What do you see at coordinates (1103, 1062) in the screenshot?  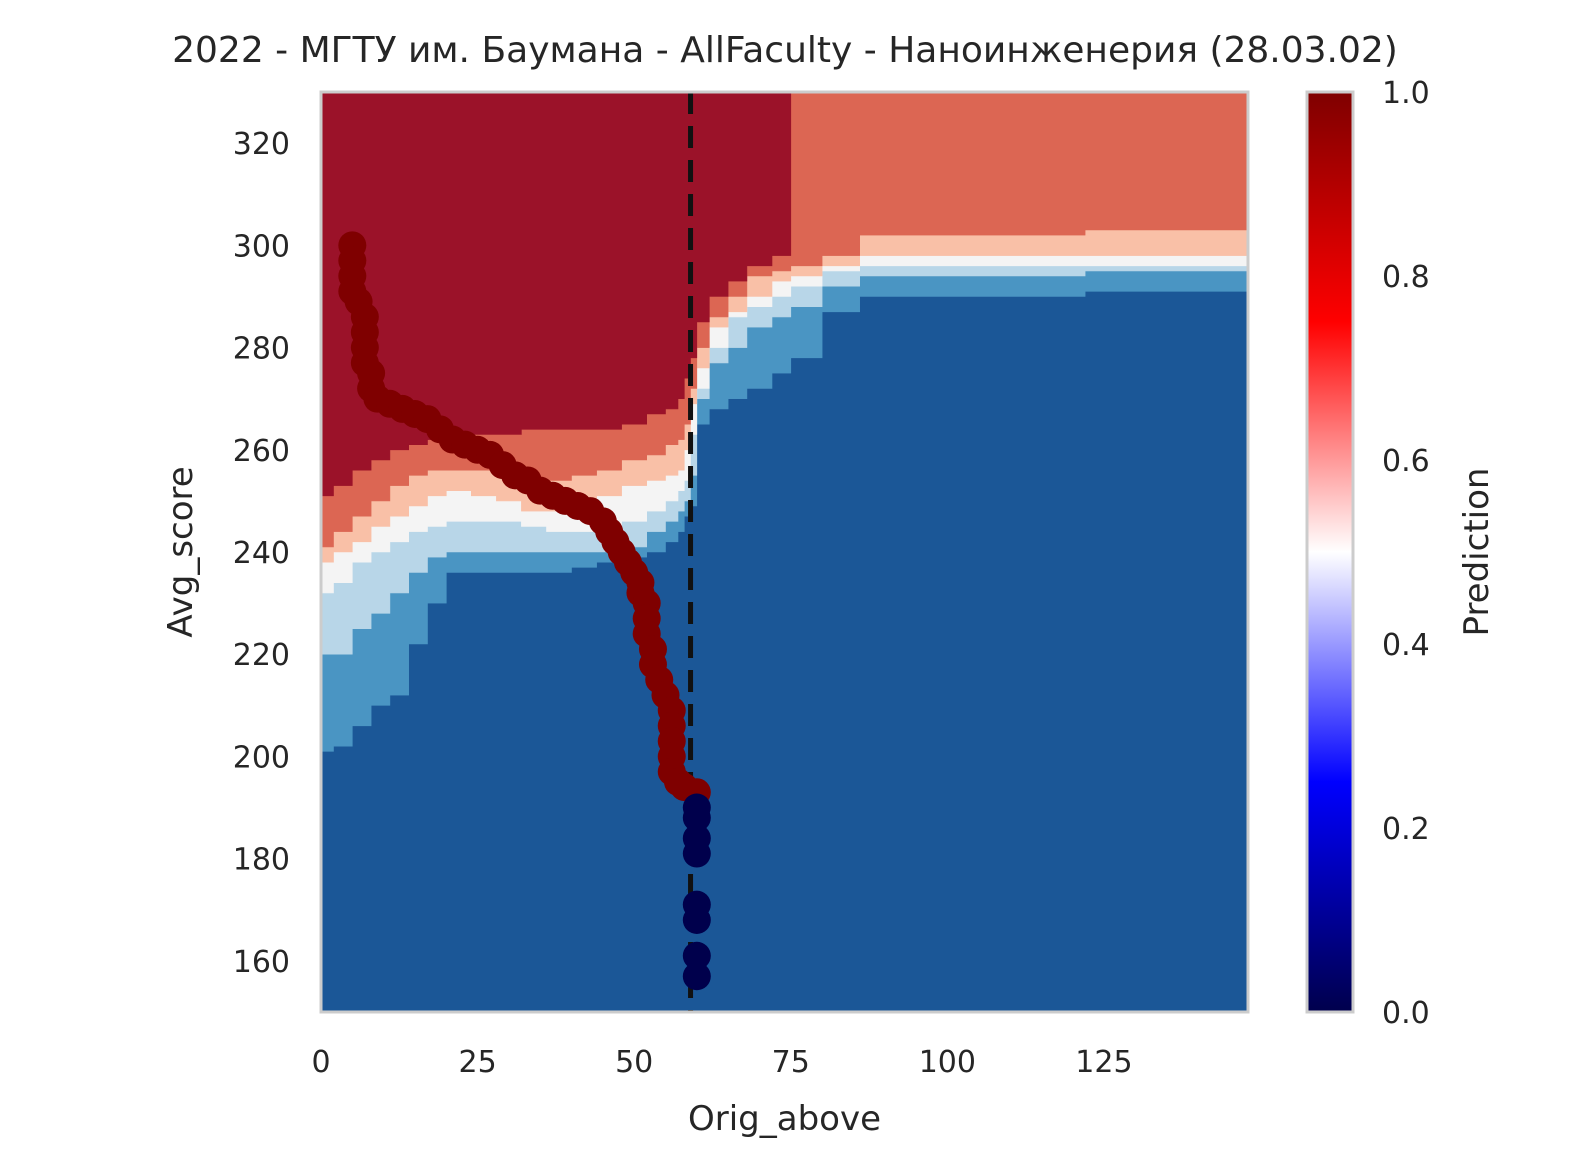 I see `x-tick-label: 125` at bounding box center [1103, 1062].